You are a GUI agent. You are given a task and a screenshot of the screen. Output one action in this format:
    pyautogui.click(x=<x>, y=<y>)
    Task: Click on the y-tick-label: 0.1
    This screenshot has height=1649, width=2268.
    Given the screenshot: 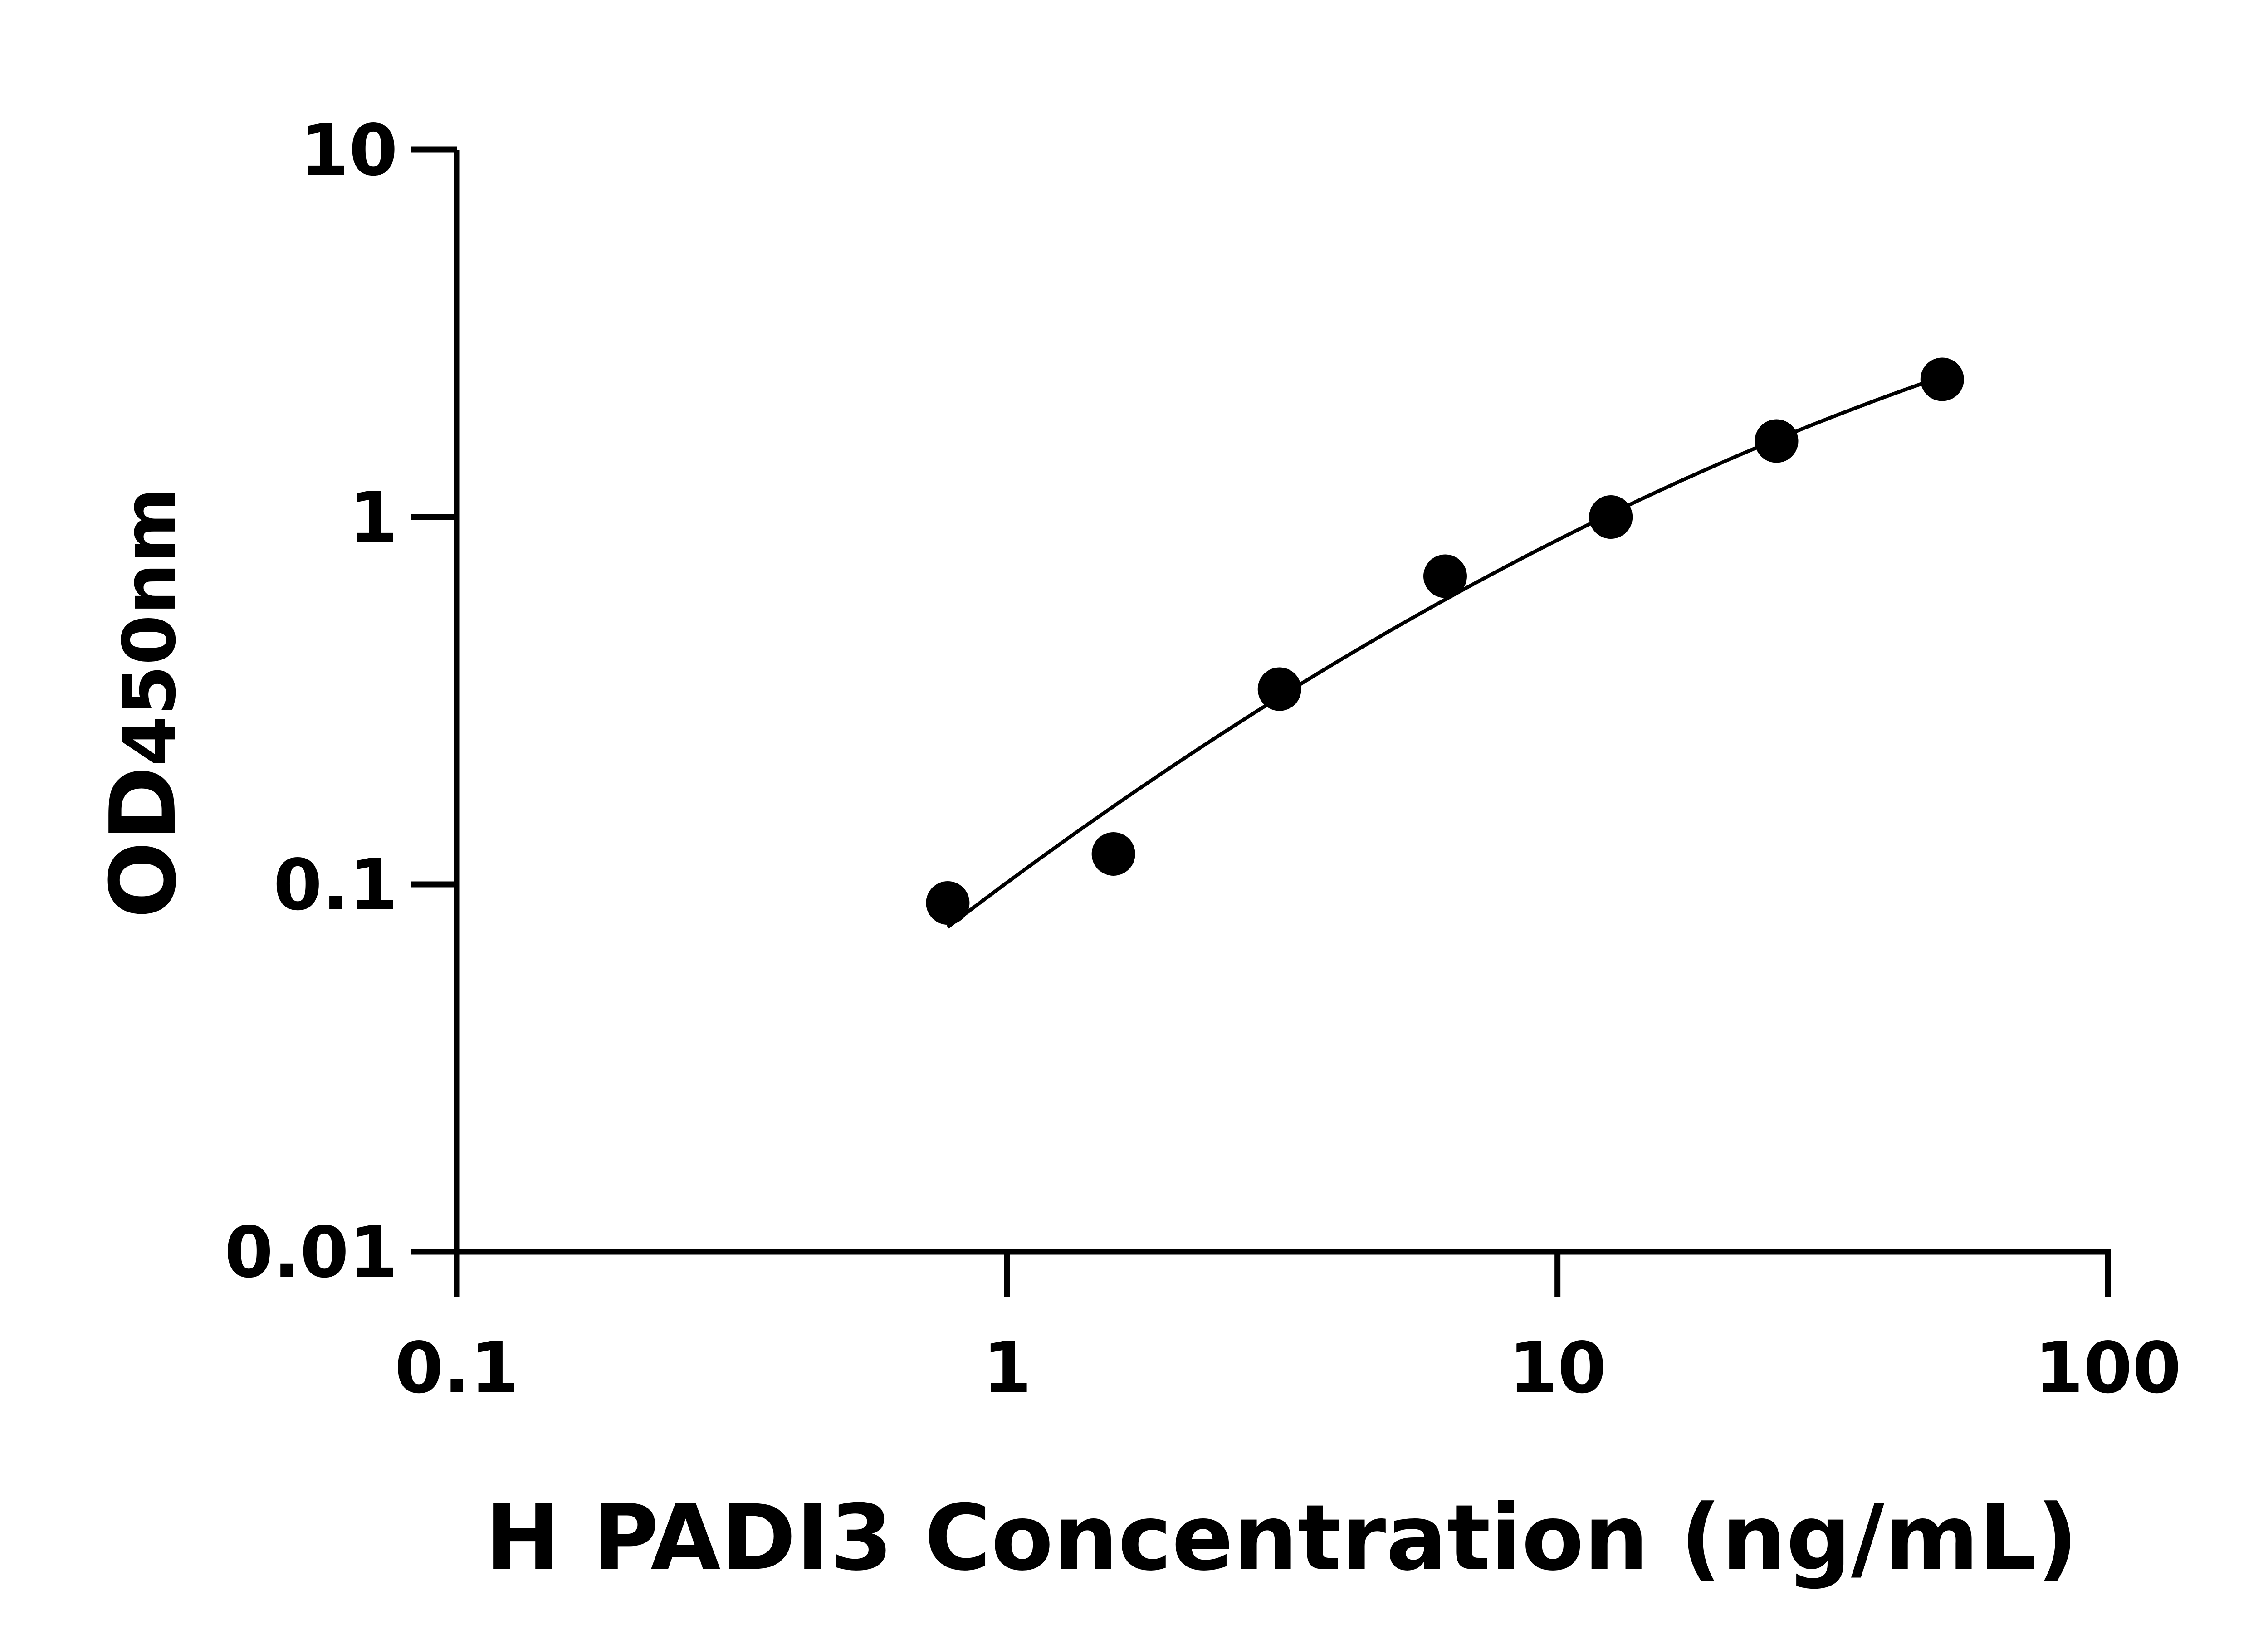 What is the action you would take?
    pyautogui.click(x=336, y=885)
    